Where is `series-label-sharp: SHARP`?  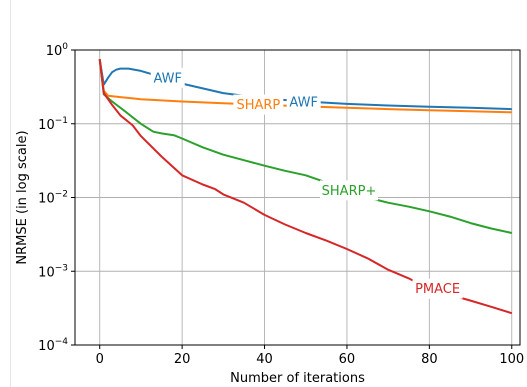
series-label-sharp: SHARP is located at coordinates (258, 105).